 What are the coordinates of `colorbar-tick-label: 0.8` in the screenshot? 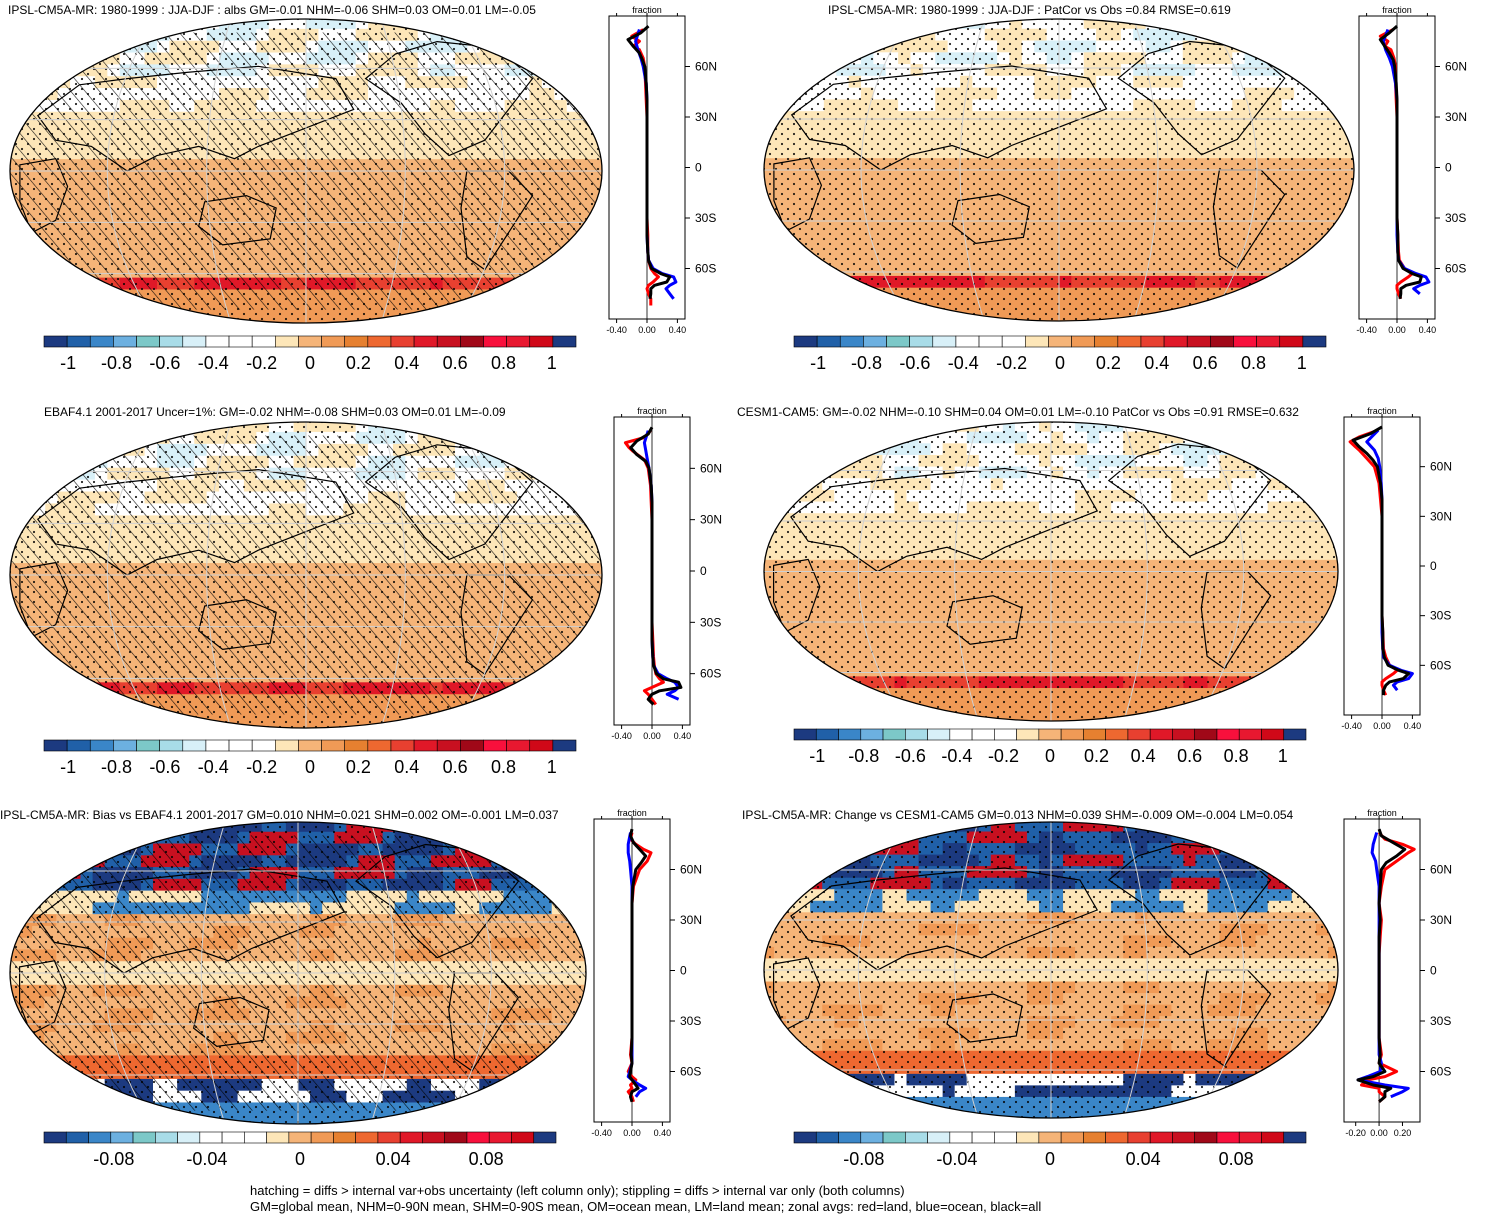 It's located at (503, 767).